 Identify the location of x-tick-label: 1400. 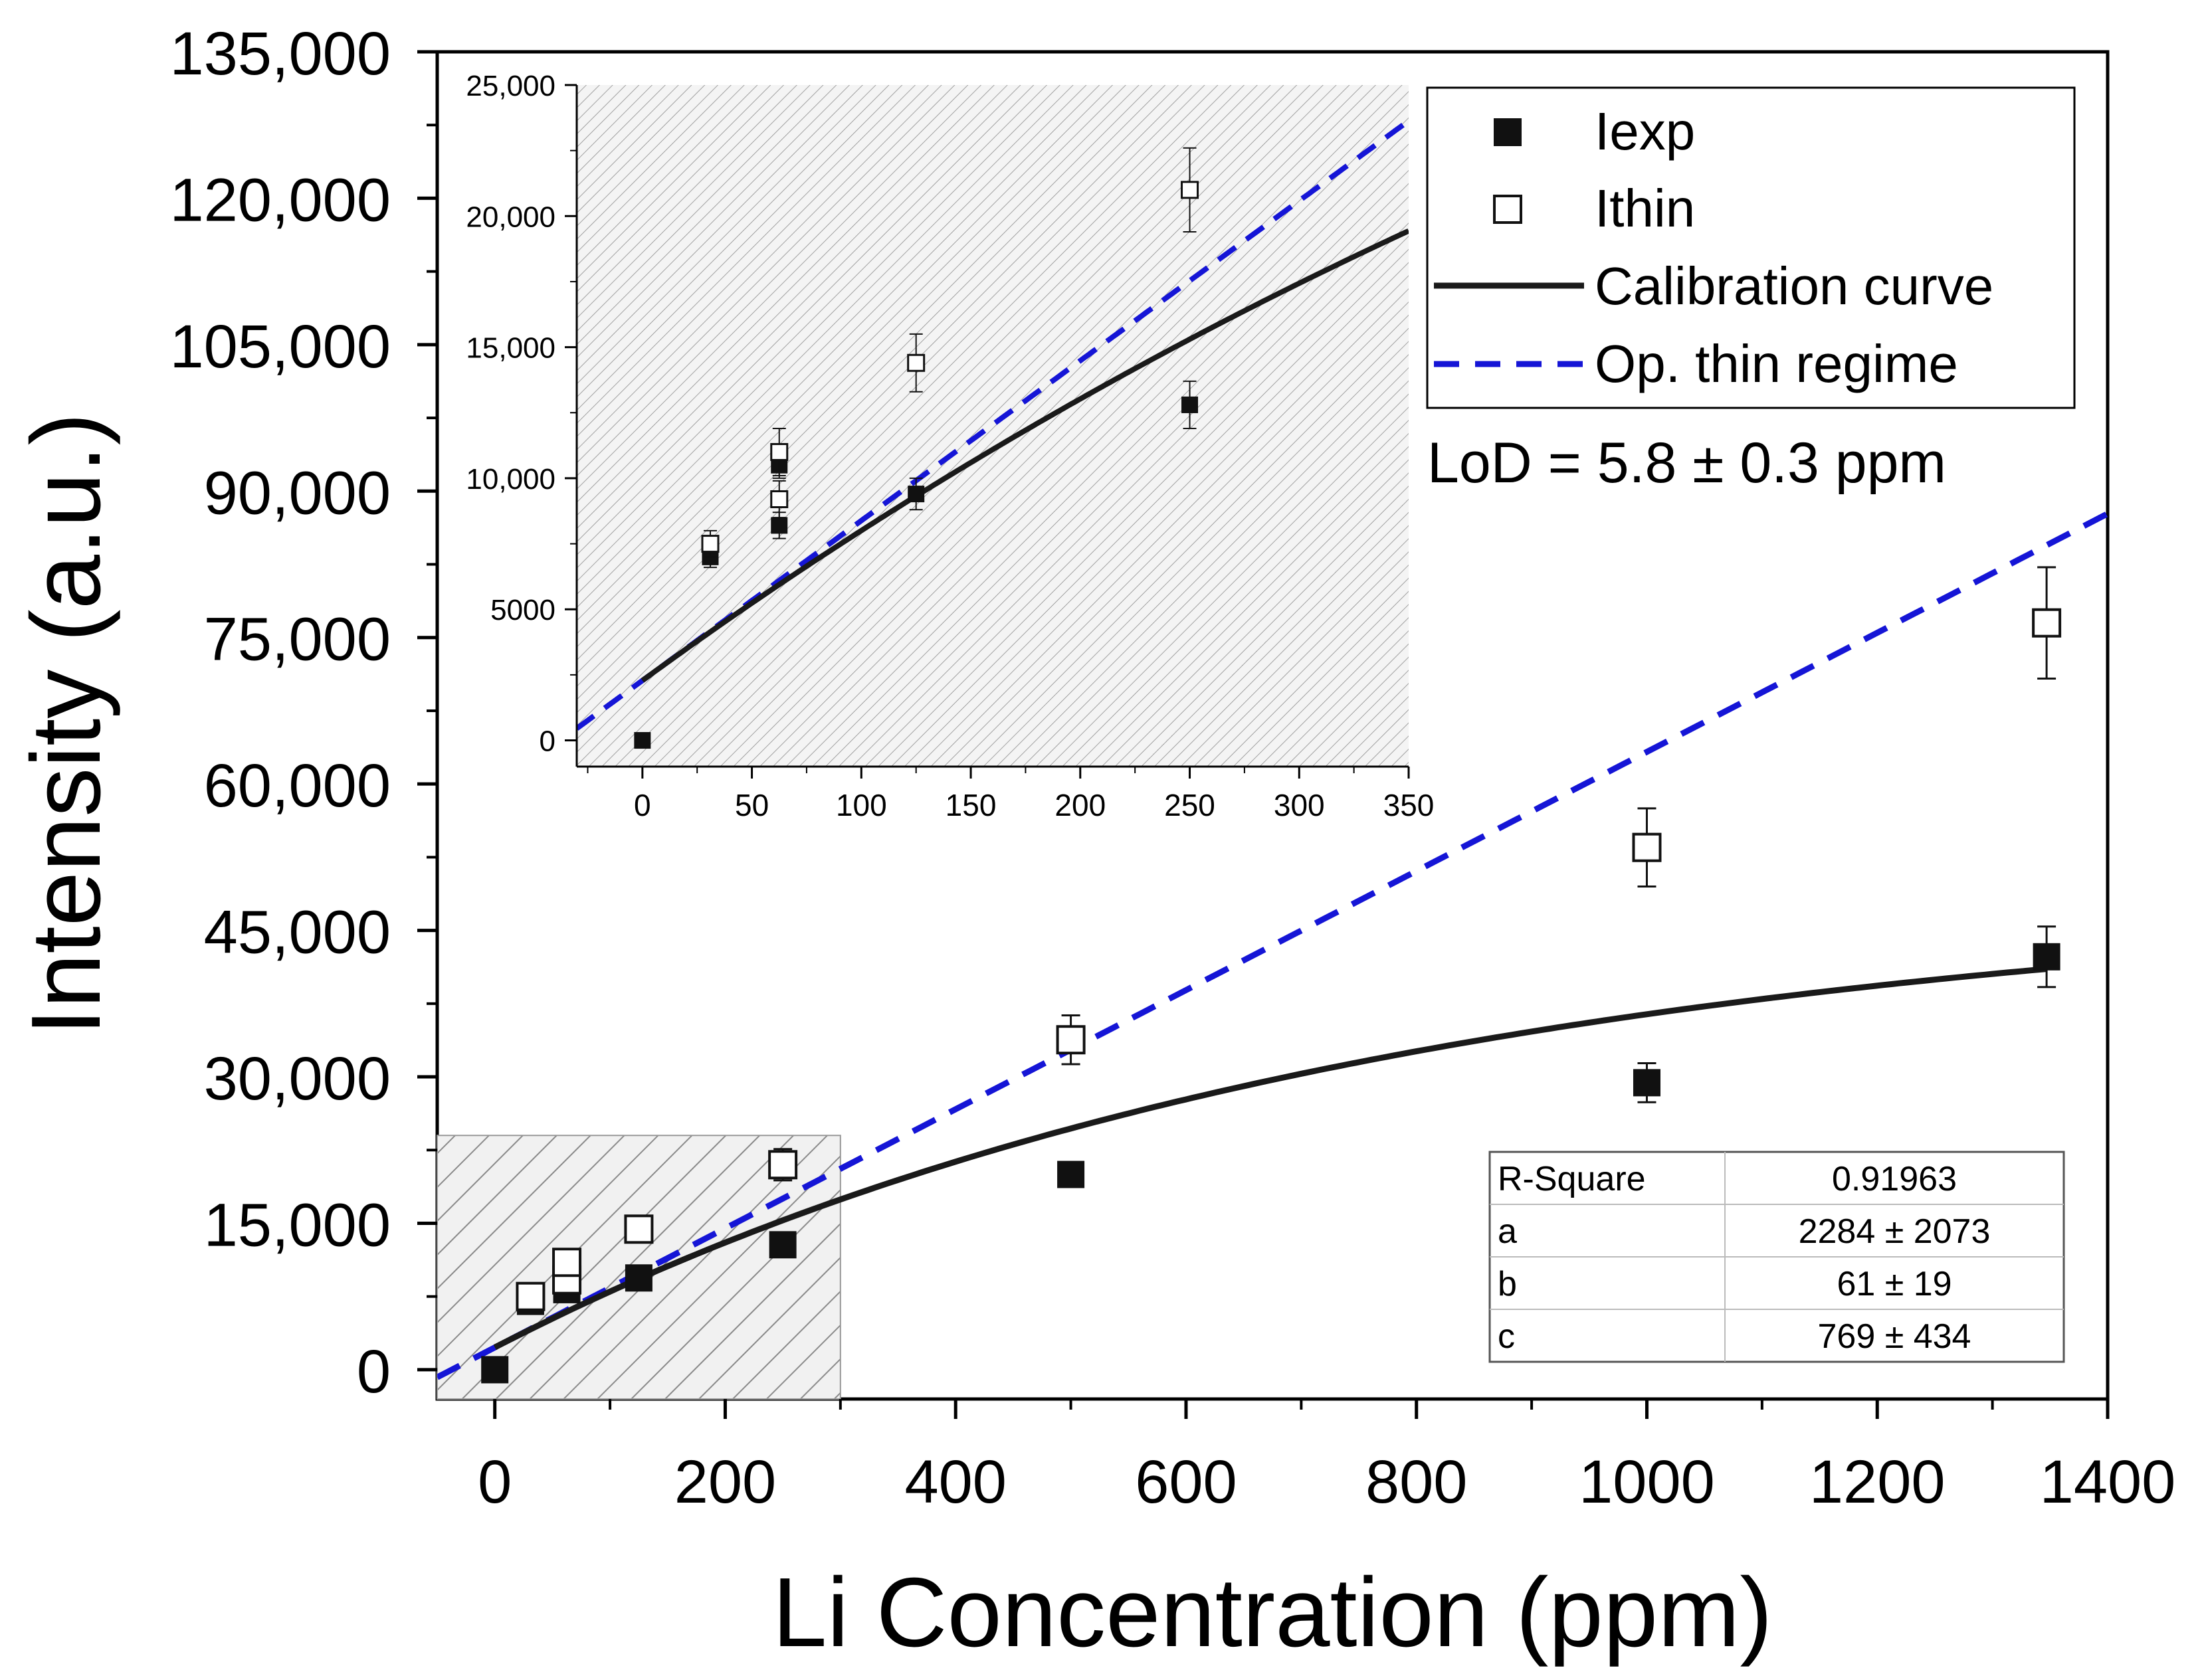
(2108, 1482).